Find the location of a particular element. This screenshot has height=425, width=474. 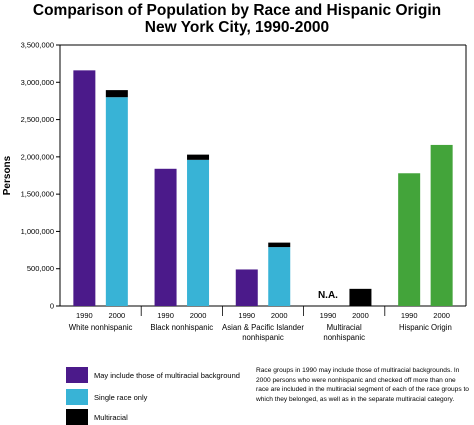

legend-item-multiracial: Multiracial is located at coordinates (97, 417).